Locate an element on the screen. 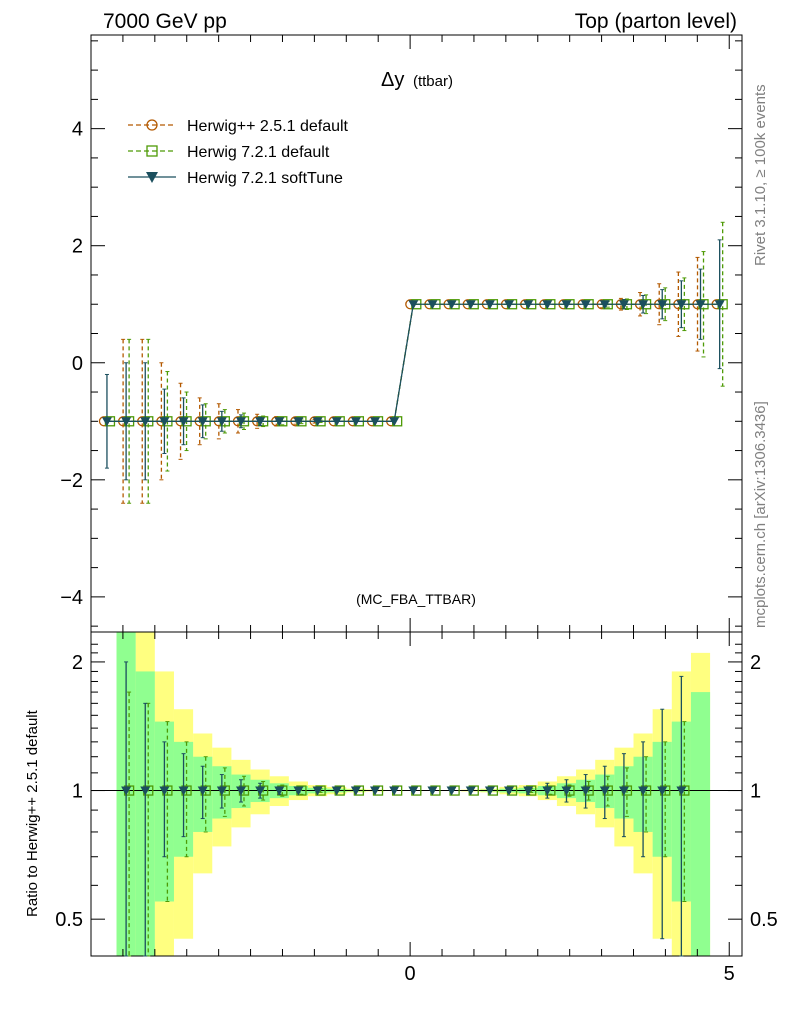  series-line is located at coordinates (413, 362).